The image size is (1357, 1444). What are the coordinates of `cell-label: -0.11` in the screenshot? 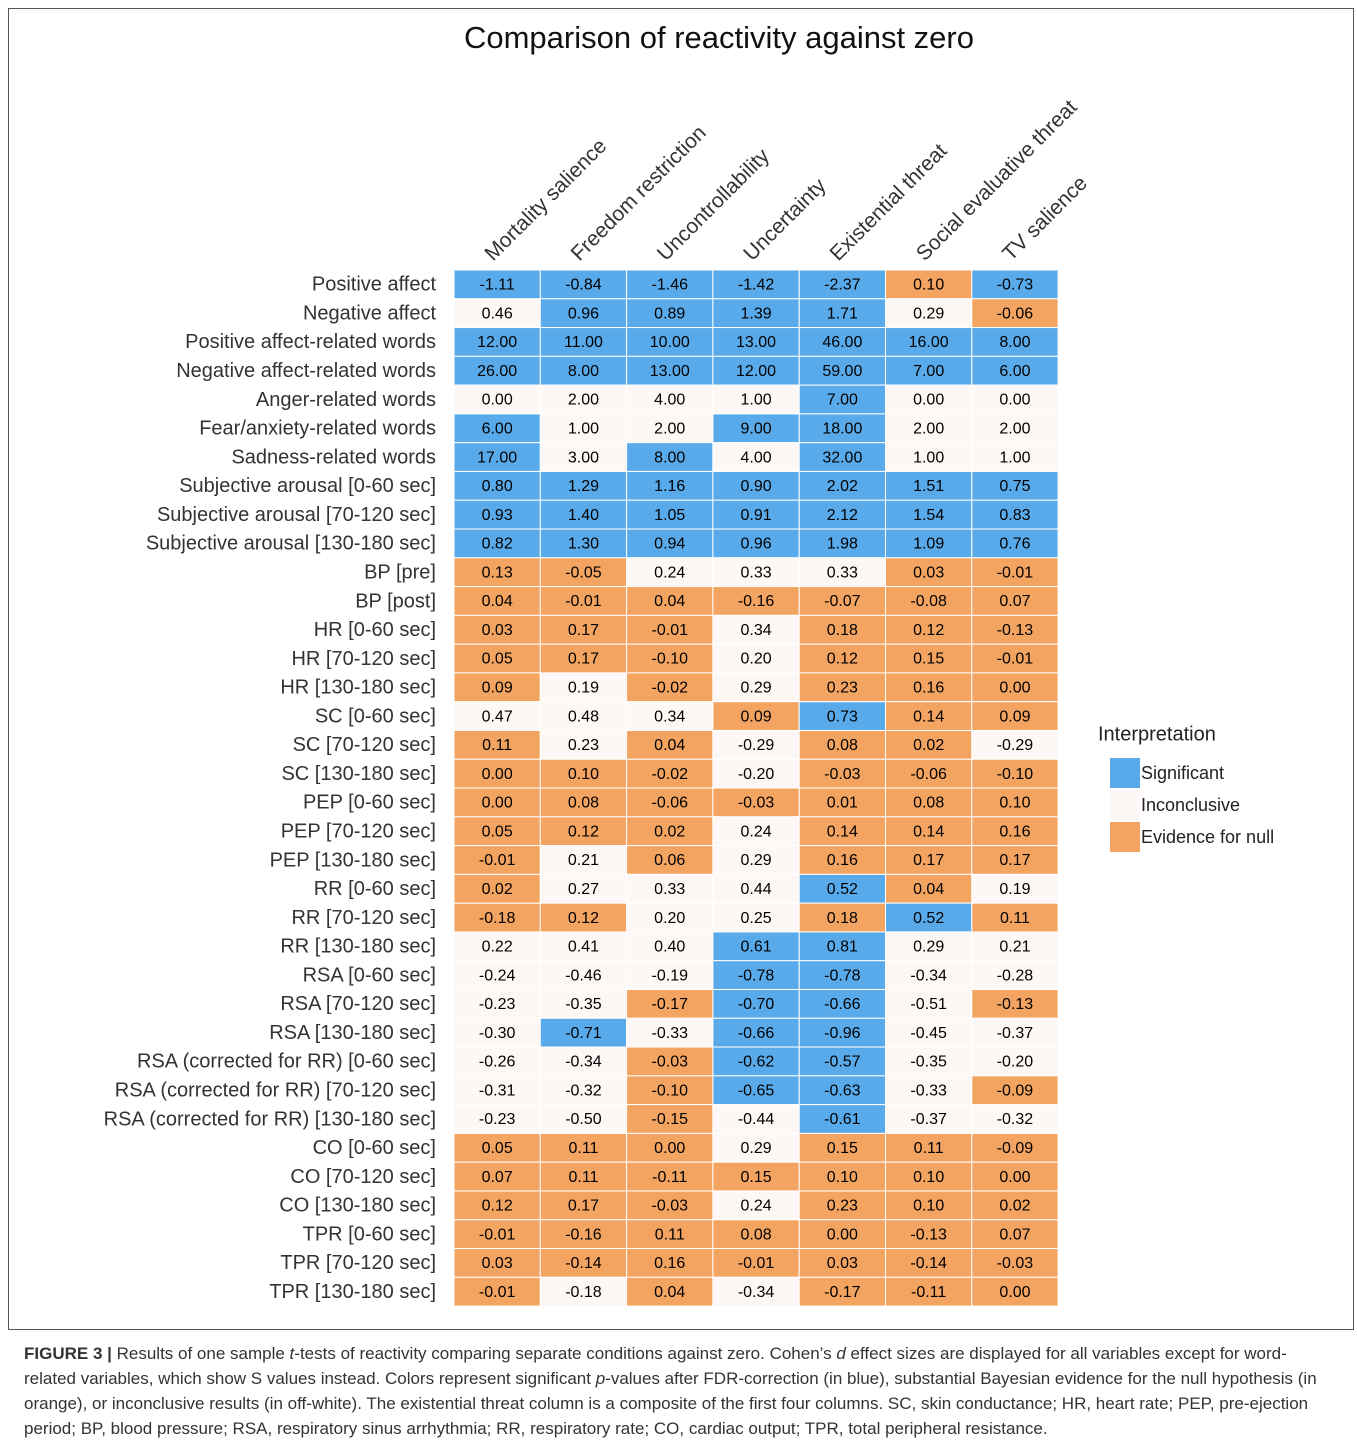 It's located at (928, 1292).